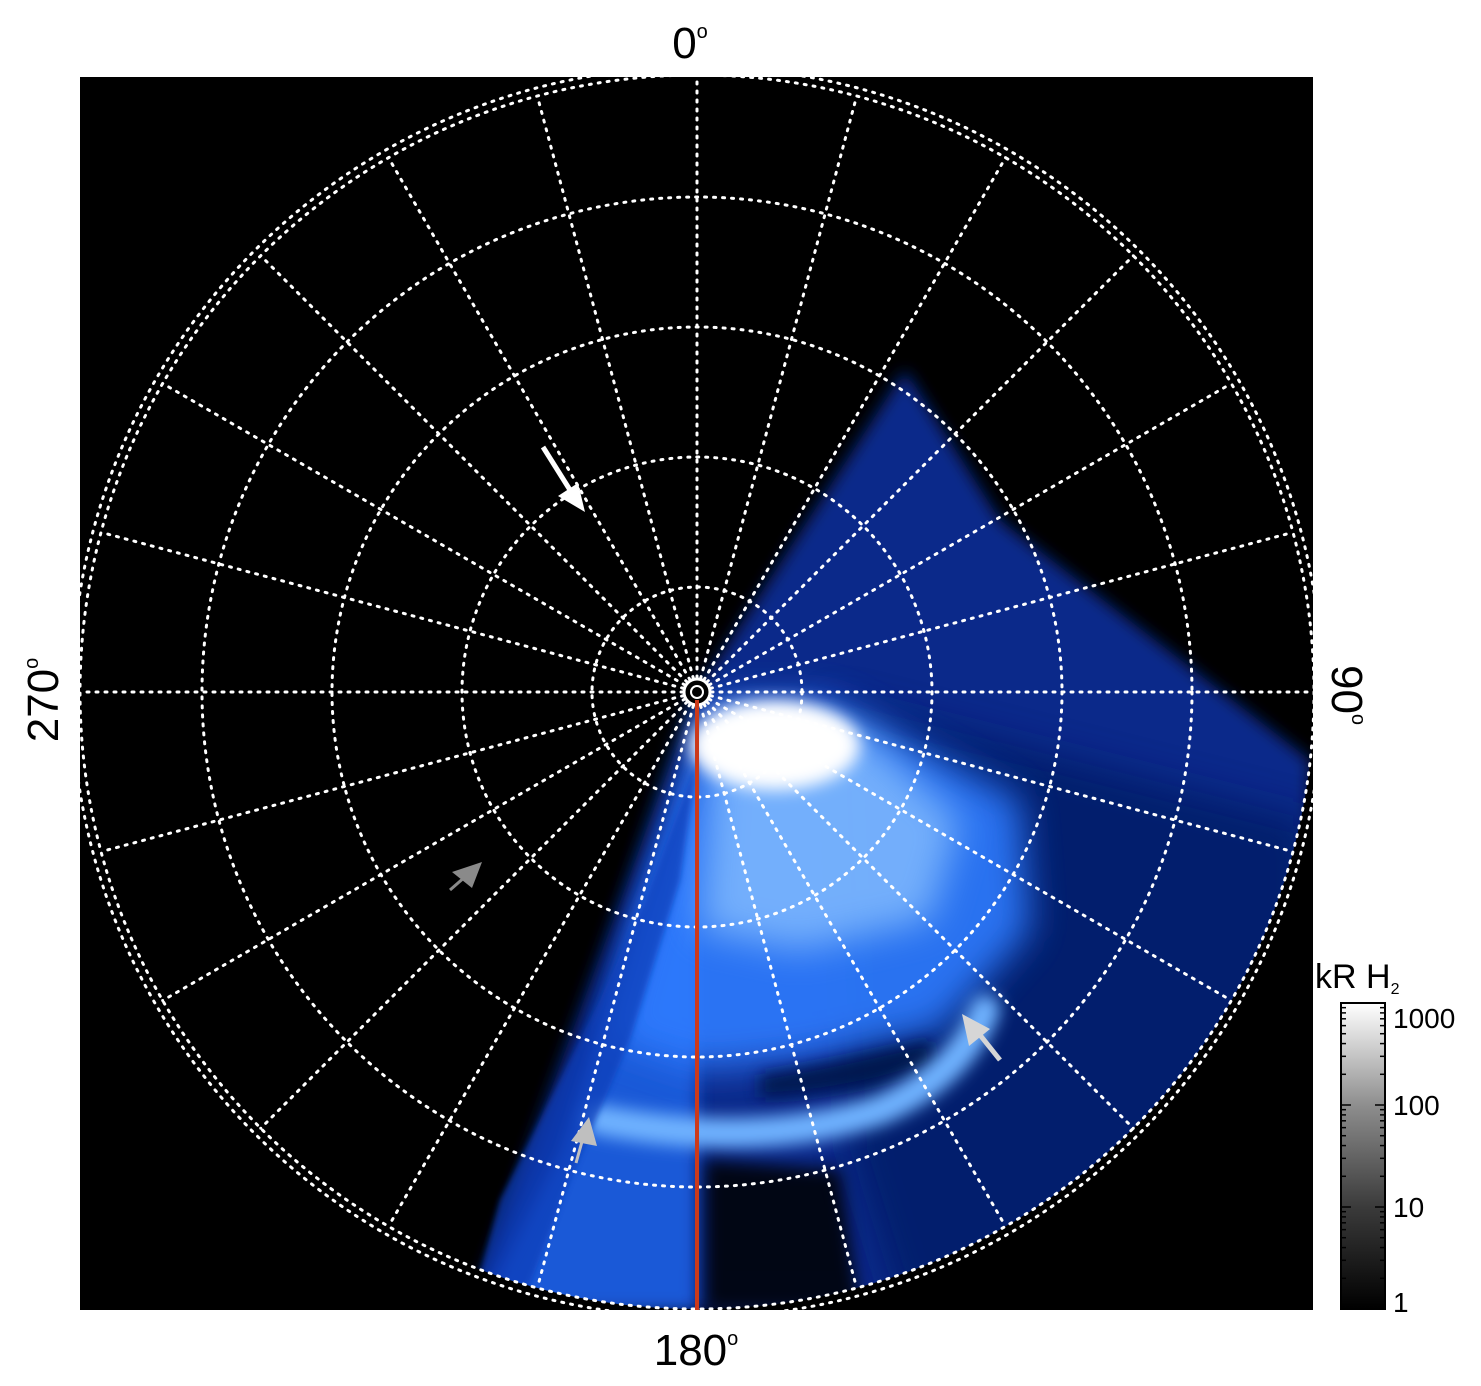 Image resolution: width=1481 pixels, height=1386 pixels. Describe the element at coordinates (1401, 1302) in the screenshot. I see `colorbar-tick-label: 1` at that location.